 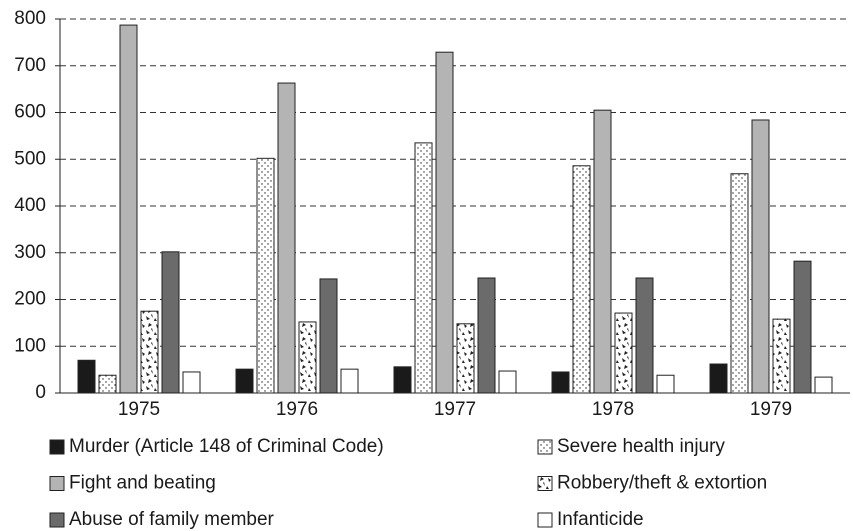 What do you see at coordinates (40, 392) in the screenshot?
I see `y-tick-label: 0` at bounding box center [40, 392].